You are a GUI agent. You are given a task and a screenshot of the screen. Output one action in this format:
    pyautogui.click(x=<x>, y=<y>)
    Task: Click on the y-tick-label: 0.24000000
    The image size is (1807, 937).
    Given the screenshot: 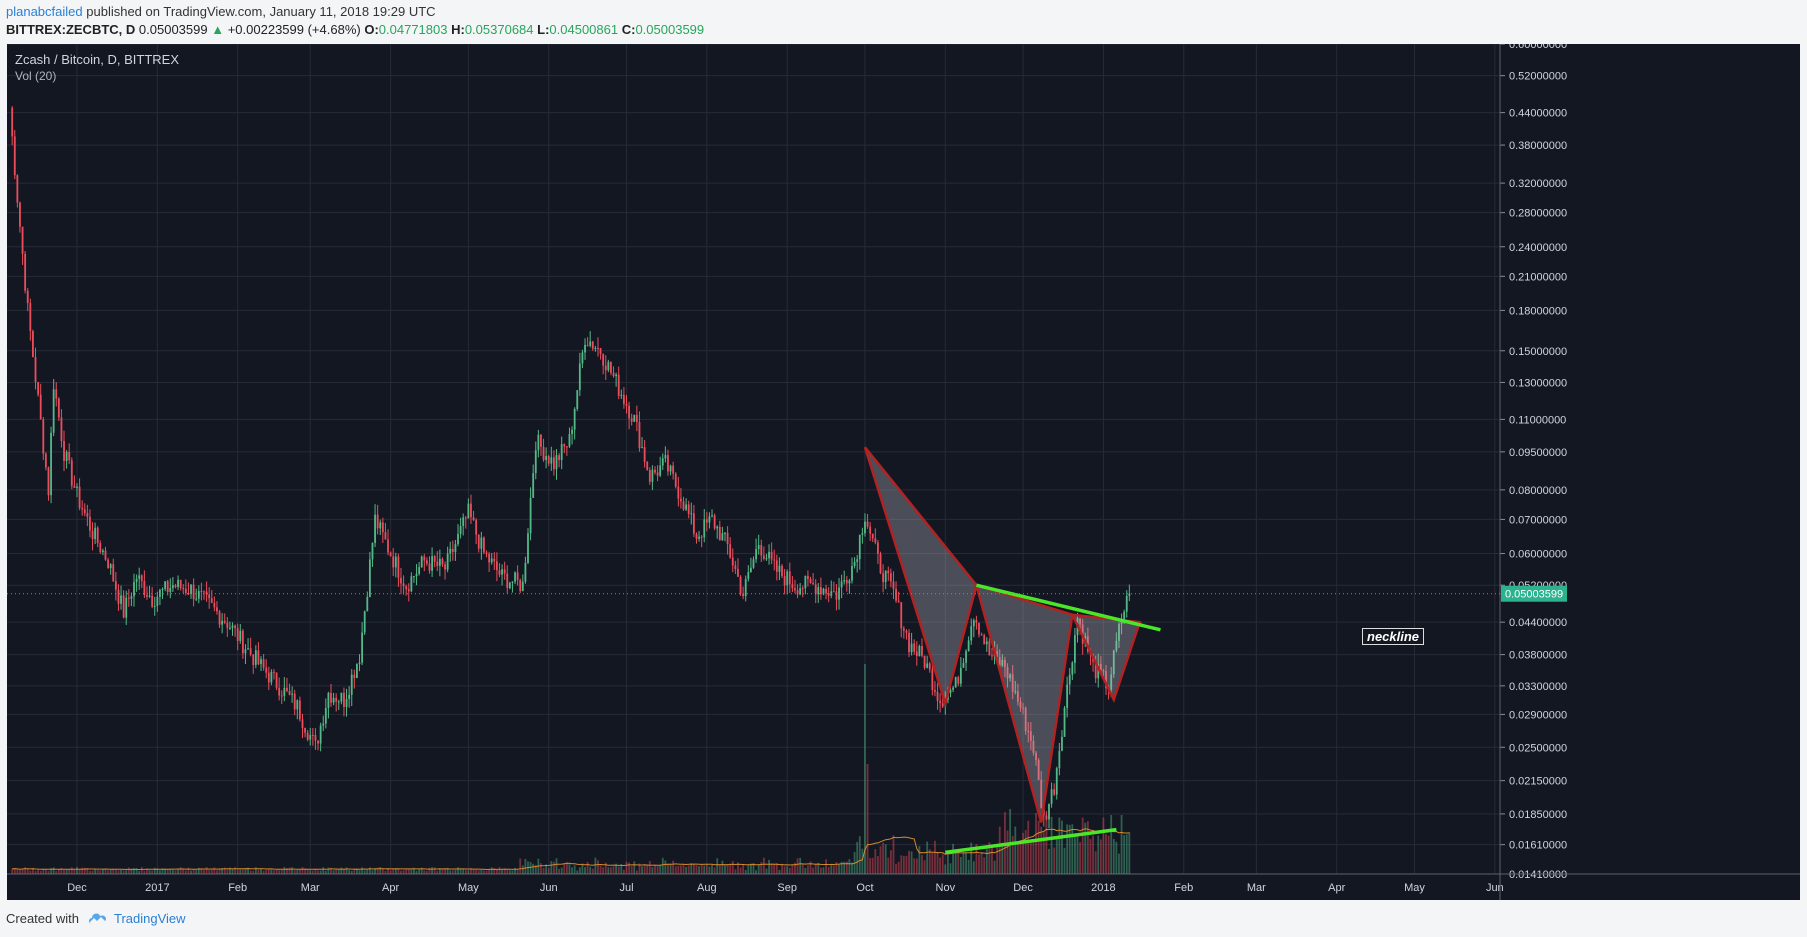 What is the action you would take?
    pyautogui.click(x=1538, y=248)
    